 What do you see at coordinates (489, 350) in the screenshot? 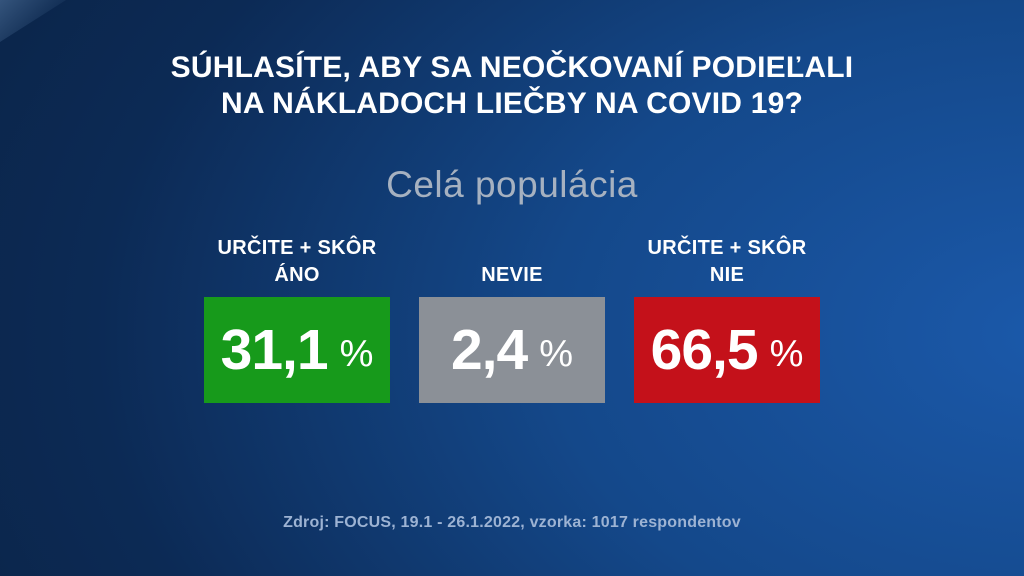
I see `result-value: 2,4` at bounding box center [489, 350].